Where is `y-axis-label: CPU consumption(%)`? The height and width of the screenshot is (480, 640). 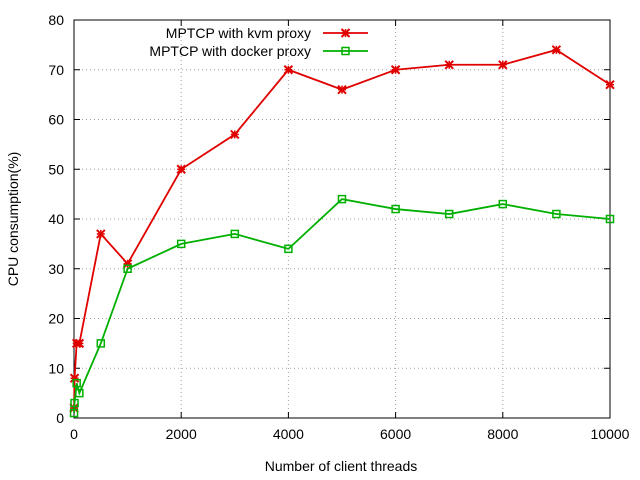 y-axis-label: CPU consumption(%) is located at coordinates (13, 219).